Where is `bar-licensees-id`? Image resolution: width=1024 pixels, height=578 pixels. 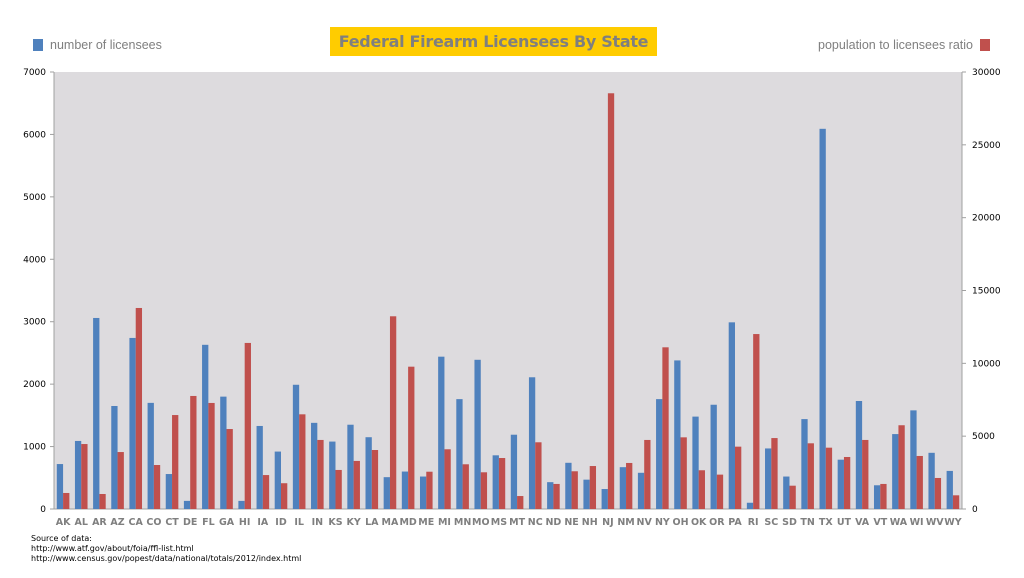 bar-licensees-id is located at coordinates (277, 480).